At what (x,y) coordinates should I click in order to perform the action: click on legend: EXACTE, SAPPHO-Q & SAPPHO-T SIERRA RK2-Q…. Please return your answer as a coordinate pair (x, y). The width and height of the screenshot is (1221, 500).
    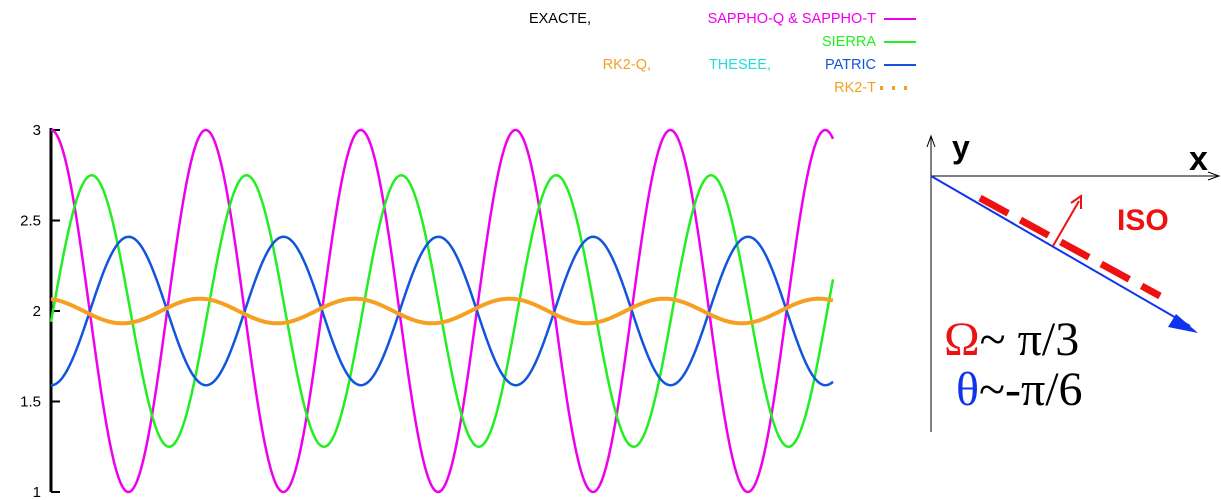
    Looking at the image, I should click on (722, 53).